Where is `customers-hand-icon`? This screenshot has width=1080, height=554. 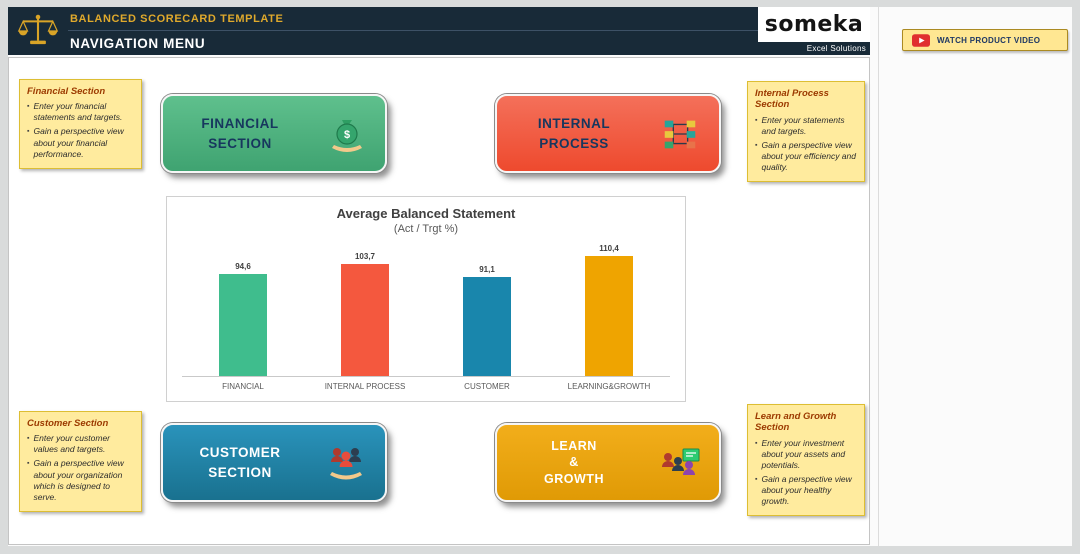
customers-hand-icon is located at coordinates (346, 463).